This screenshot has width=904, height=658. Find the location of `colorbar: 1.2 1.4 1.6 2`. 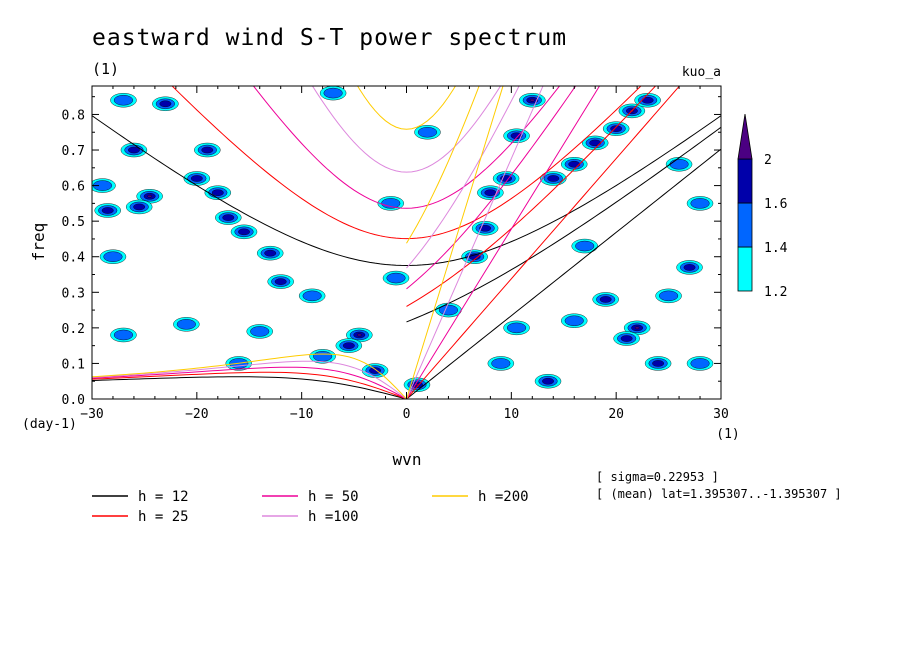

colorbar: 1.2 1.4 1.6 2 is located at coordinates (762, 206).